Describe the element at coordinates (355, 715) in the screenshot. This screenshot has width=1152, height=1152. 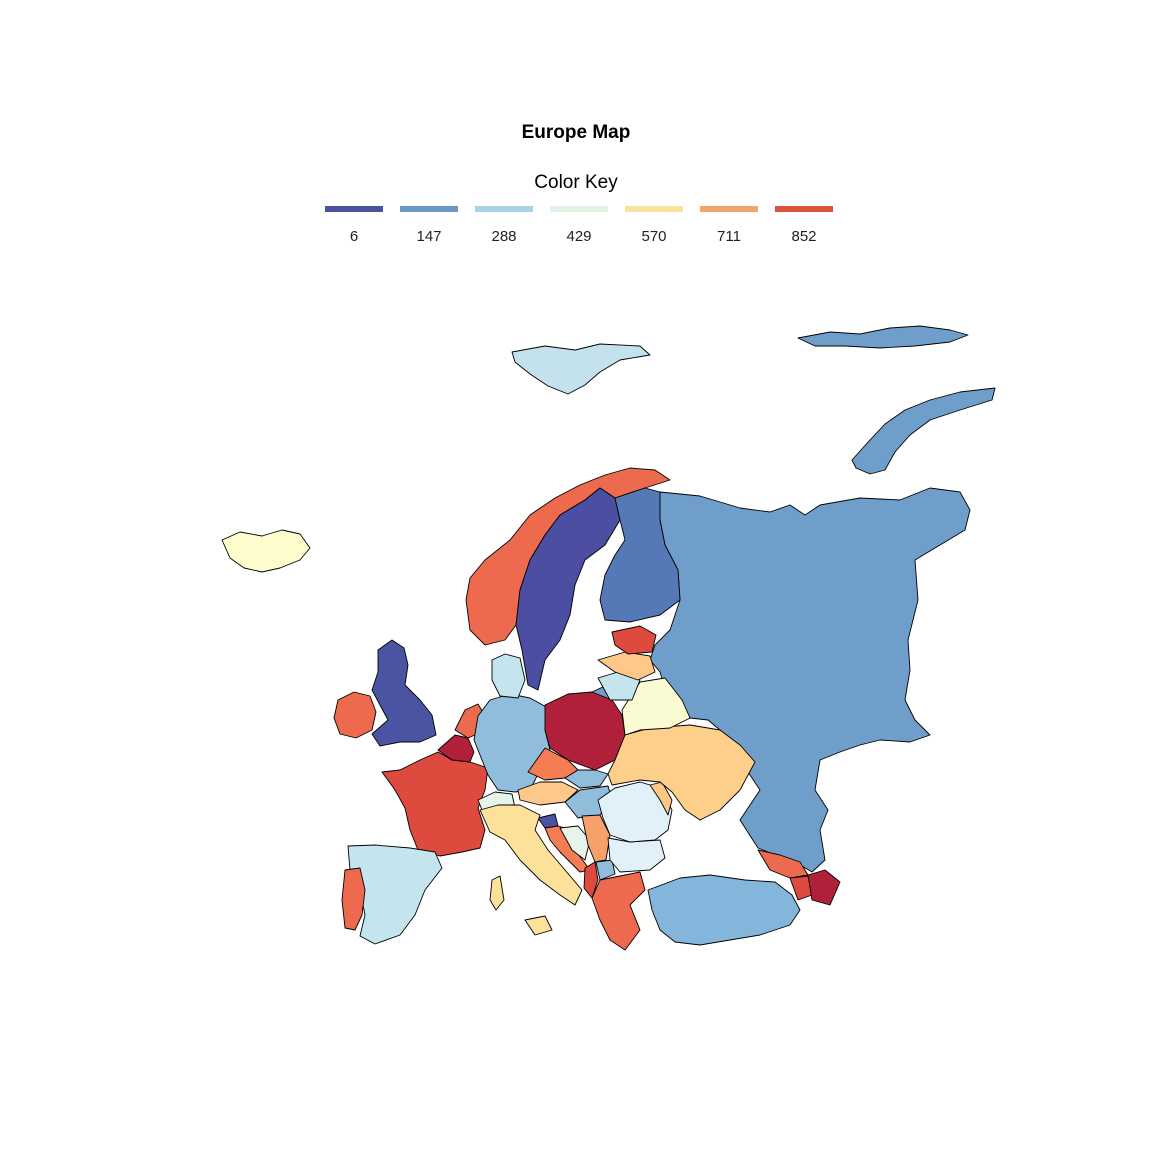
I see `region-ireland` at that location.